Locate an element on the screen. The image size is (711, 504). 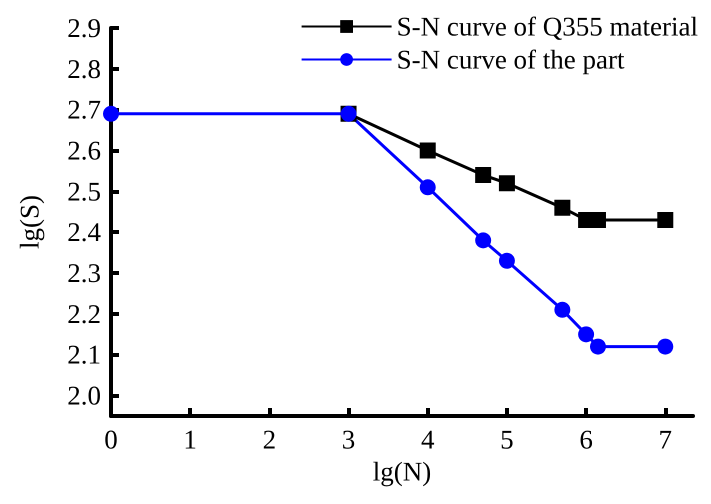
y-tick-label: 2.4 is located at coordinates (84, 232).